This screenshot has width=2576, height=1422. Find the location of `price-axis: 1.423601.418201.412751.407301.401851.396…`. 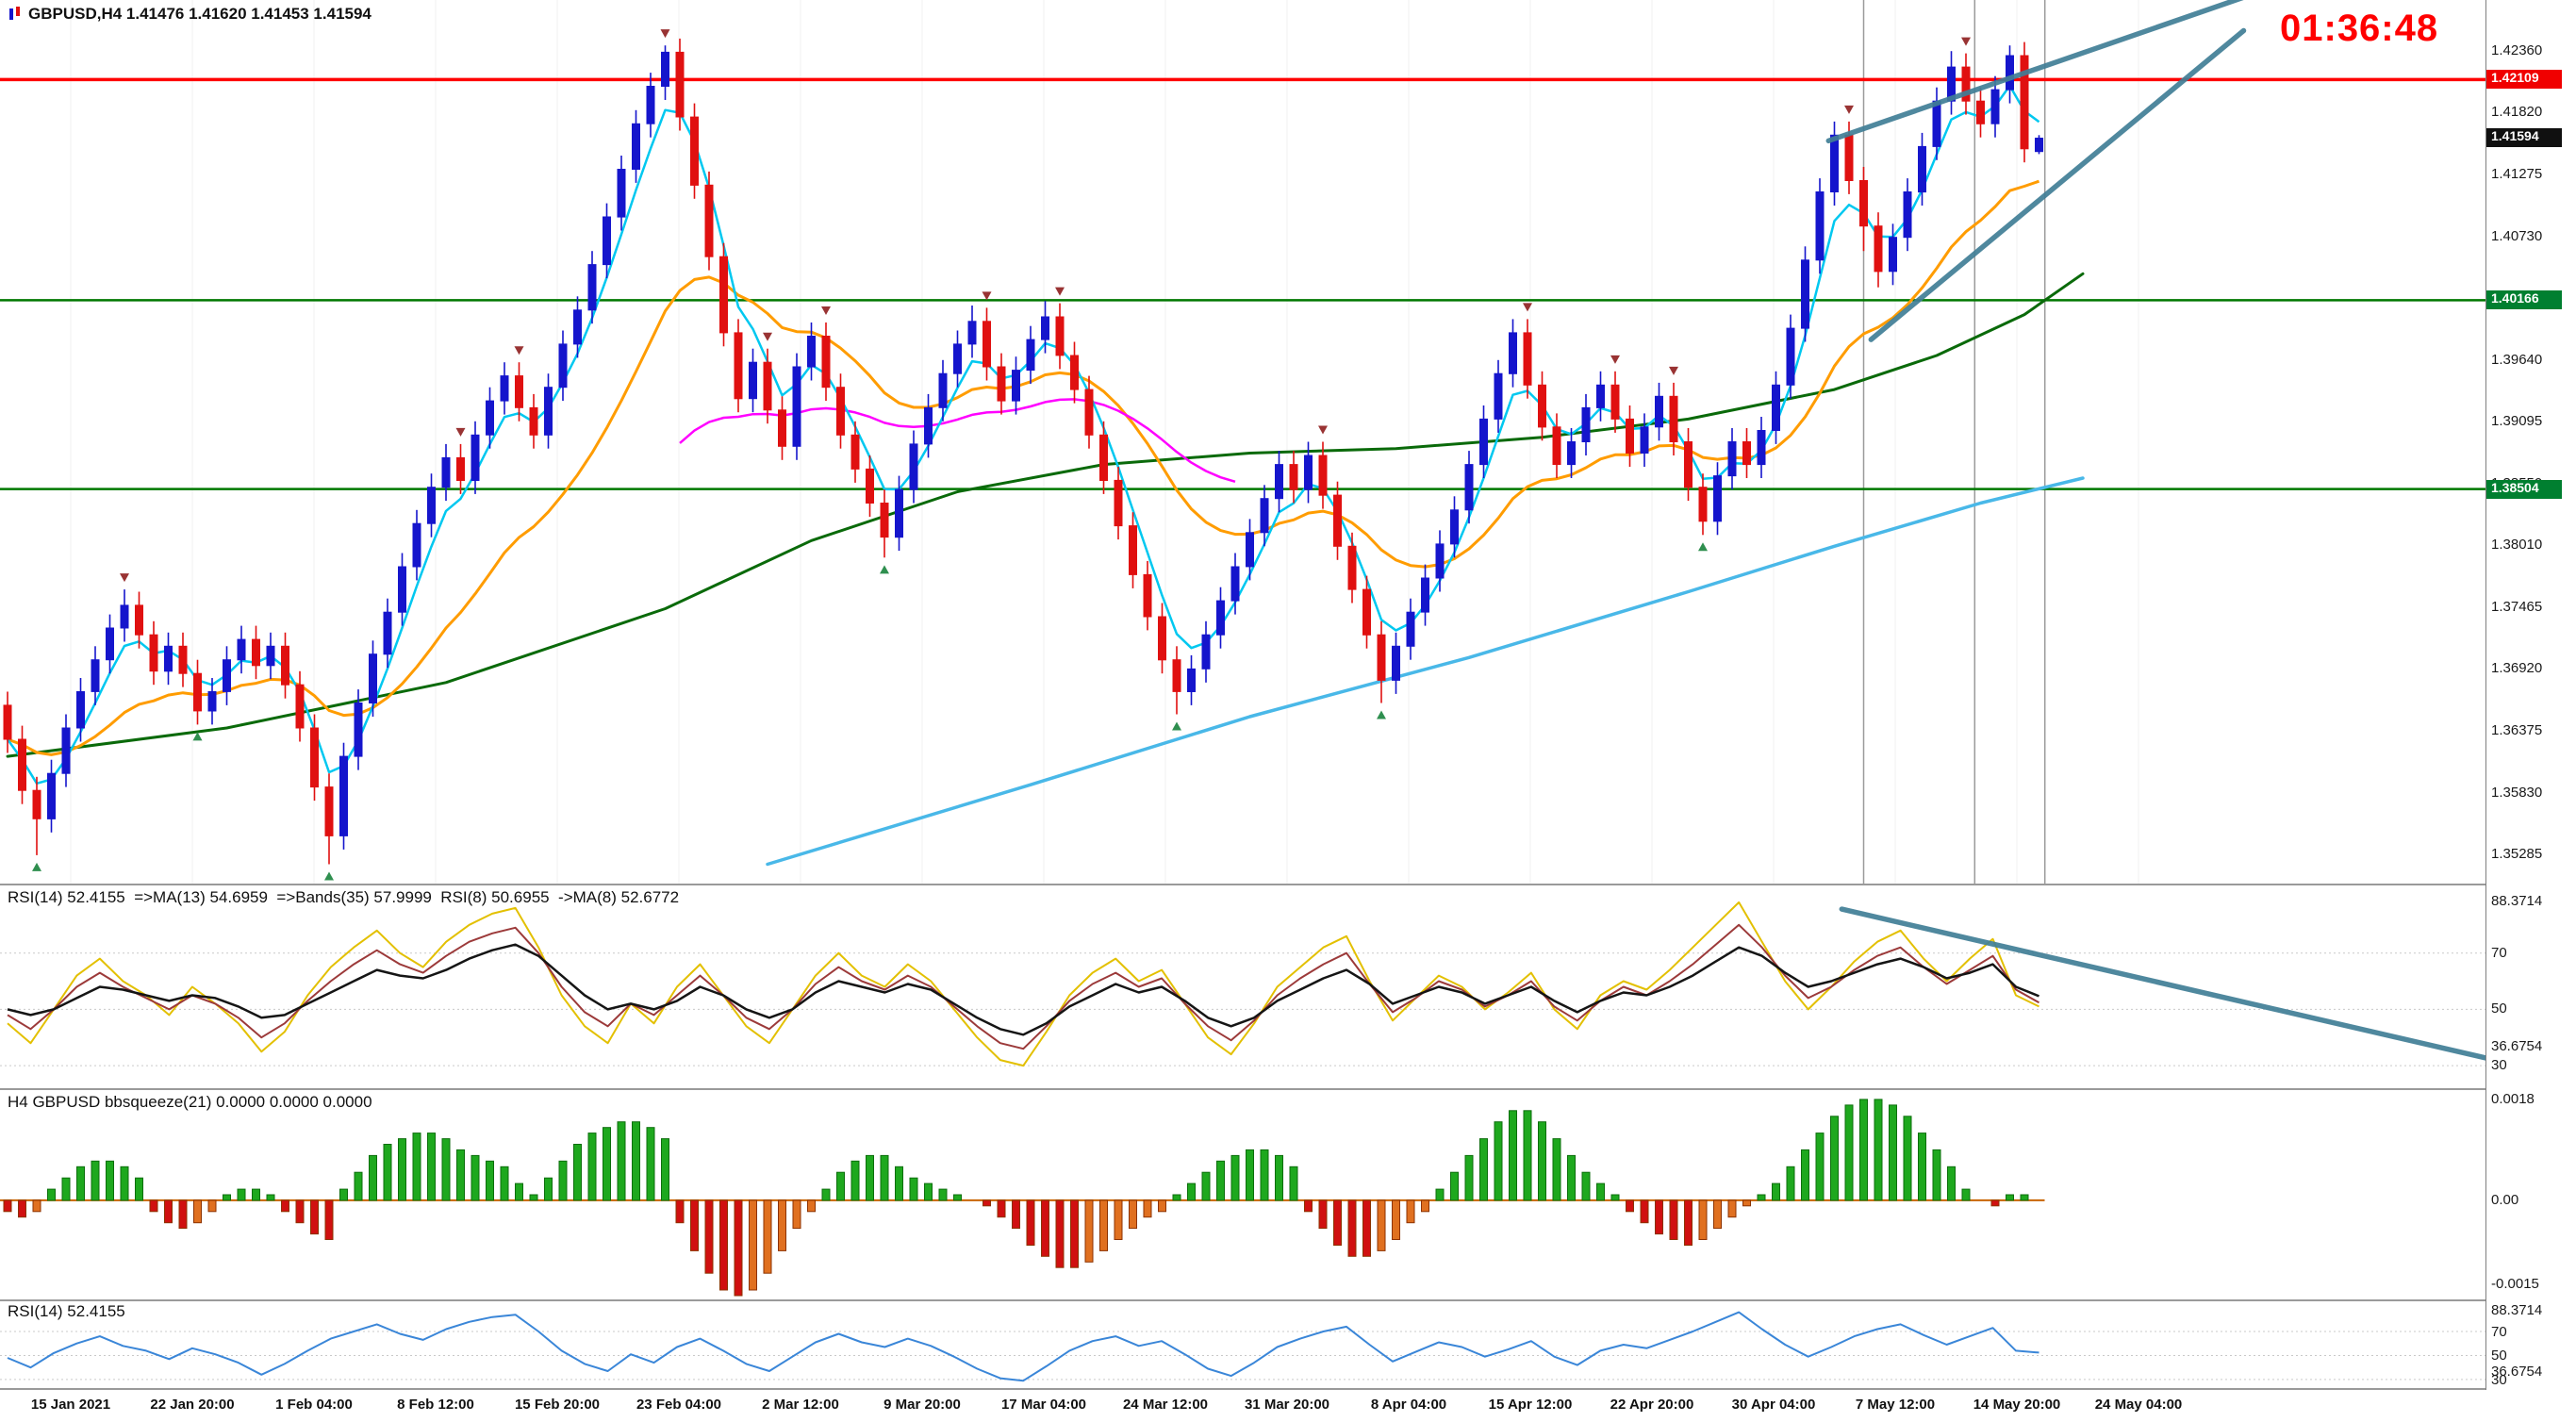

price-axis: 1.423601.418201.412751.407301.401851.396… is located at coordinates (2530, 695).